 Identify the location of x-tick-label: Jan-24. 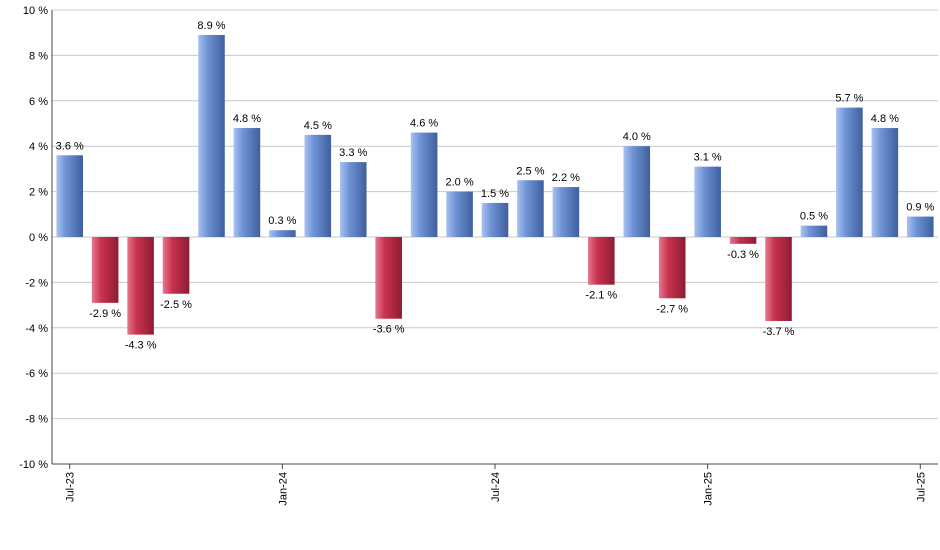
(283, 489).